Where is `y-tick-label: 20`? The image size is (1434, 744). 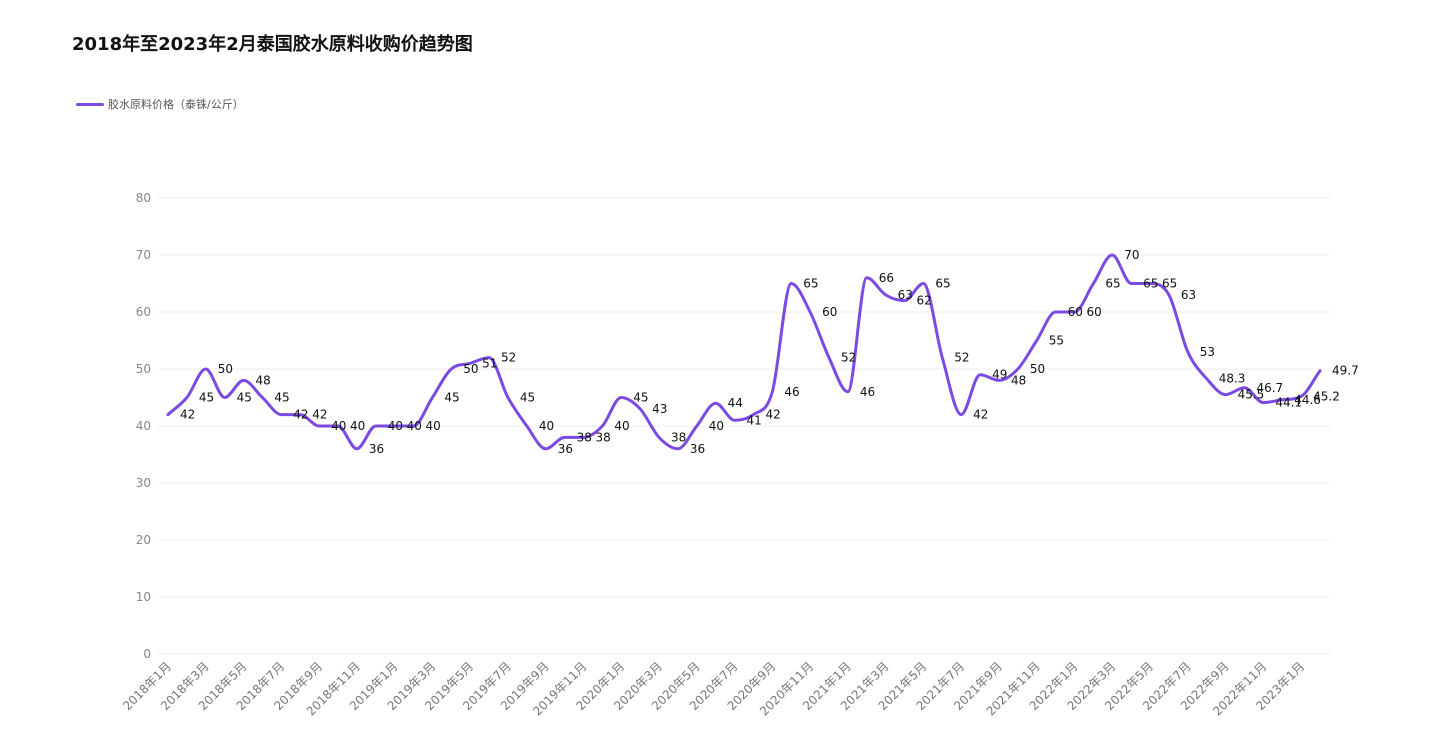
y-tick-label: 20 is located at coordinates (143, 540).